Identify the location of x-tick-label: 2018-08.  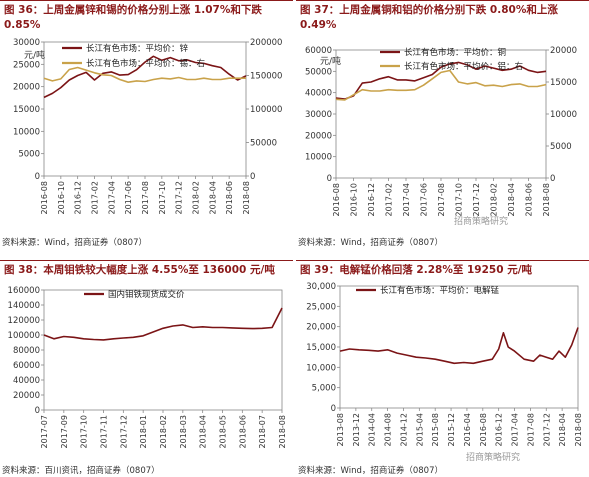
(282, 431).